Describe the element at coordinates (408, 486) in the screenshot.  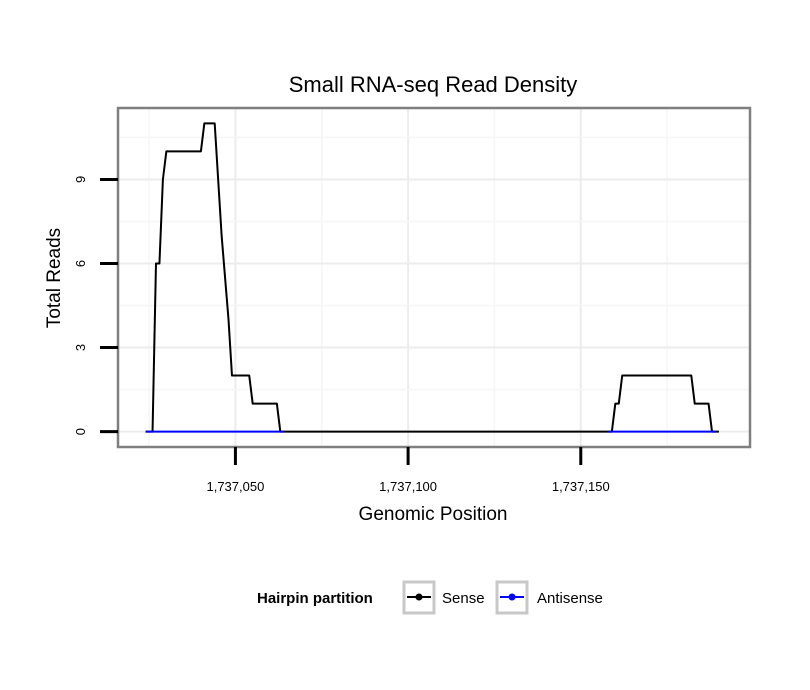
I see `x-tick-label: 1,737,100` at that location.